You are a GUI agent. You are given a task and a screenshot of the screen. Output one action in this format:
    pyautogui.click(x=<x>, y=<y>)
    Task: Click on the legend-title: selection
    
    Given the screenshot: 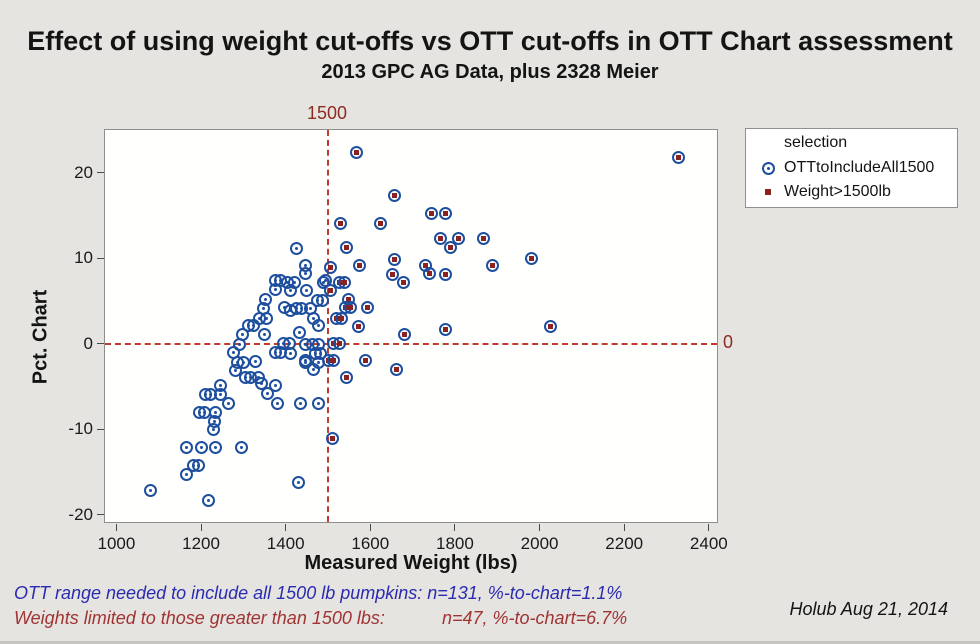 What is the action you would take?
    pyautogui.click(x=816, y=142)
    